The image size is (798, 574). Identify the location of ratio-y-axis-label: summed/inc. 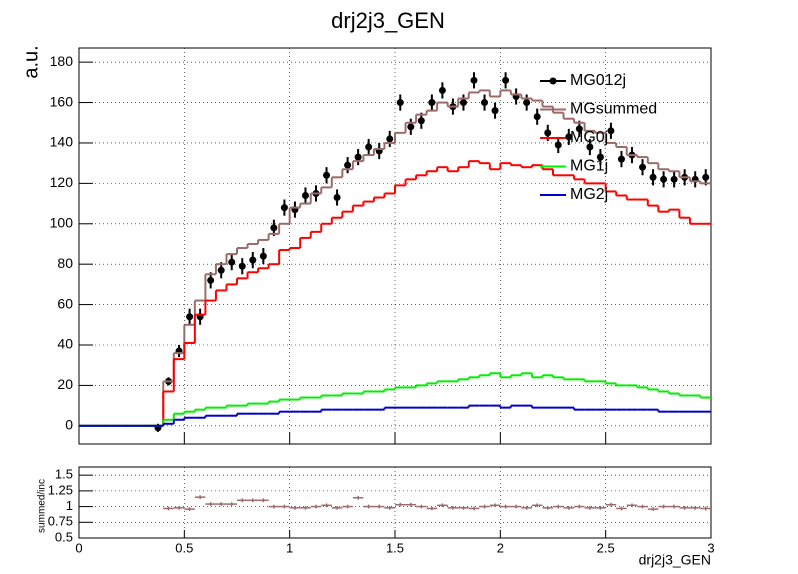
(42, 506).